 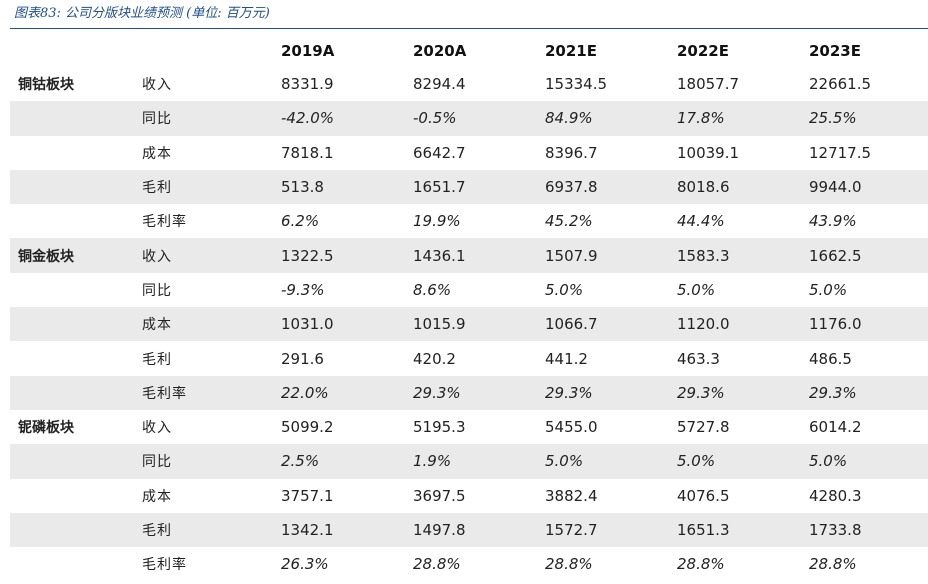 I want to click on figure-caption: 图表83: 公司分版块业绩预测 (单位: 百万元), so click(x=142, y=13).